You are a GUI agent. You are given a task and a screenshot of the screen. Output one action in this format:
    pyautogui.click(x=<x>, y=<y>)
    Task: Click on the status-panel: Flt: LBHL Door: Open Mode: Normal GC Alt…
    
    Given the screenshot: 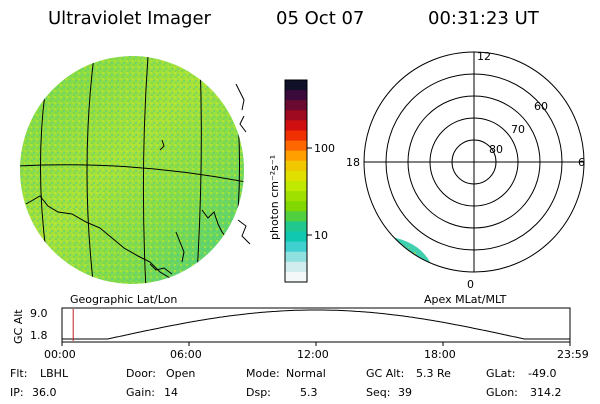 What is the action you would take?
    pyautogui.click(x=286, y=383)
    